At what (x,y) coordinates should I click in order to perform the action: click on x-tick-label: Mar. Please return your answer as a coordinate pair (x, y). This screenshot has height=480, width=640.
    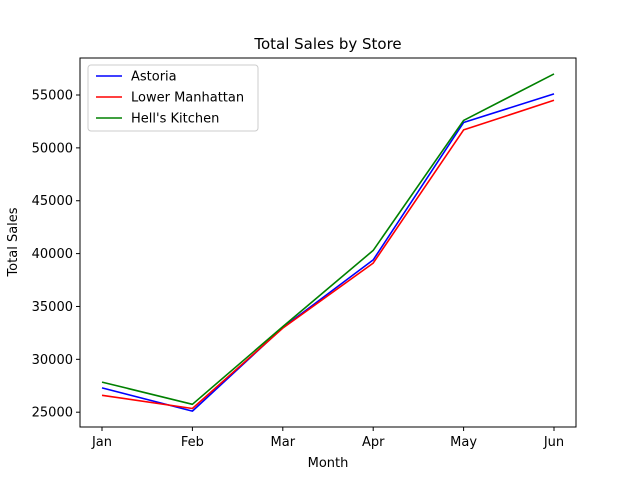
    Looking at the image, I should click on (283, 442).